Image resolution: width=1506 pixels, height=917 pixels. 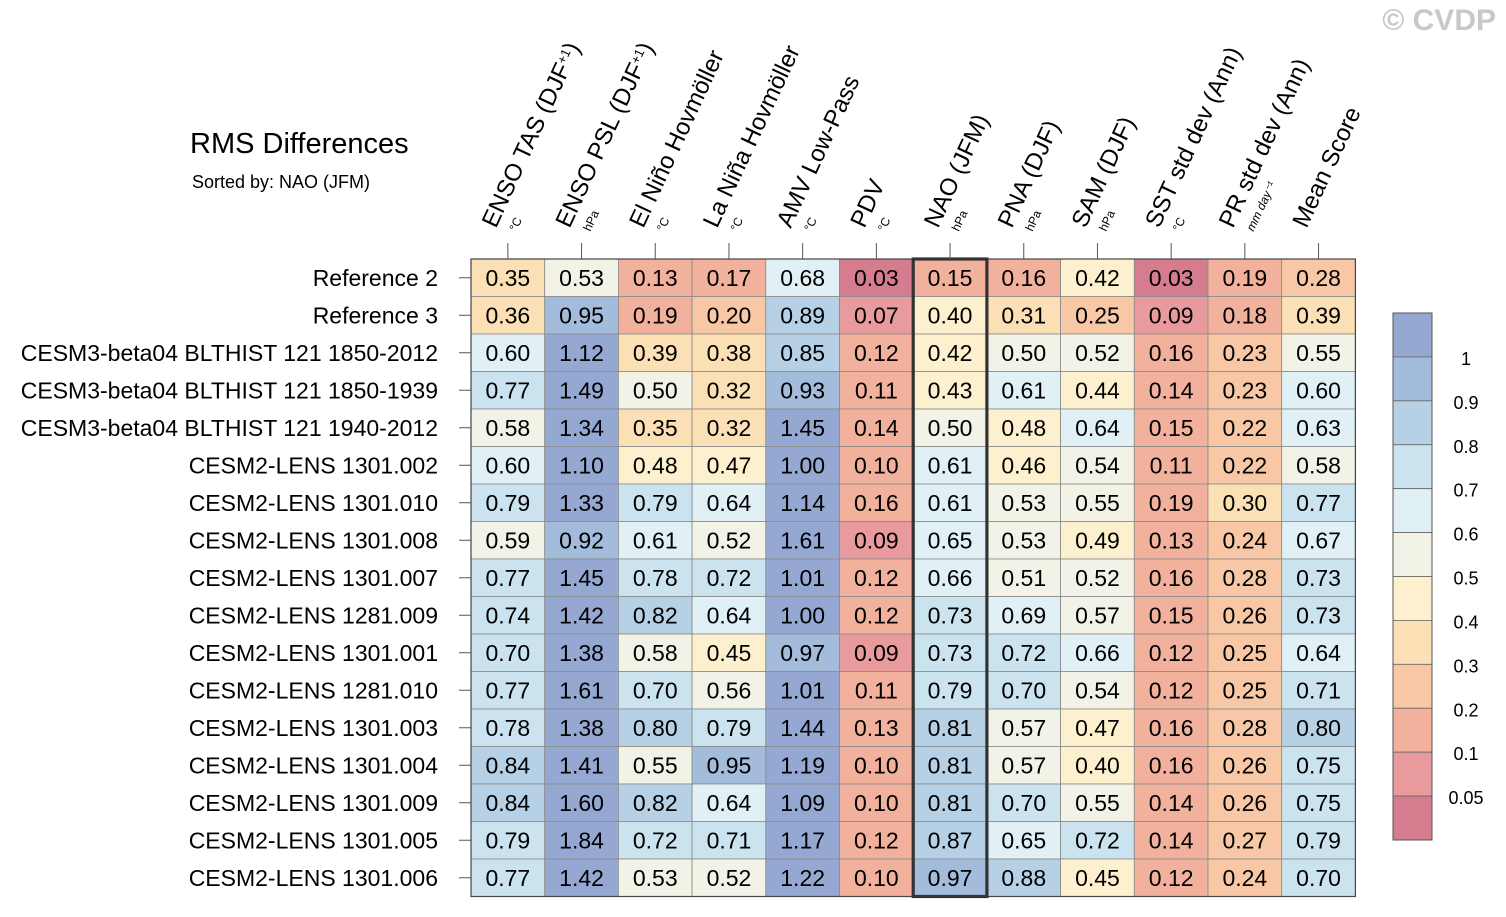 I want to click on cell-value: 1.42, so click(x=581, y=615).